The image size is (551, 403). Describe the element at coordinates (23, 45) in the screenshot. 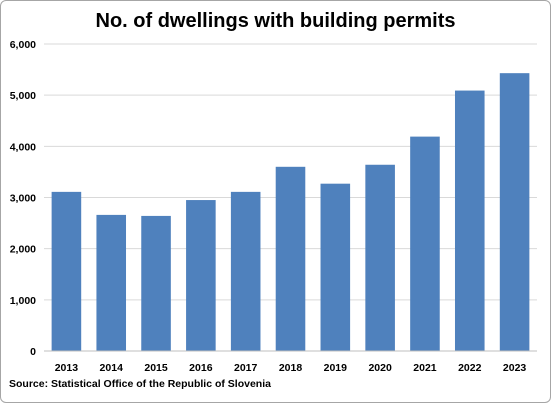

I see `y-tick-label: 6,000` at that location.